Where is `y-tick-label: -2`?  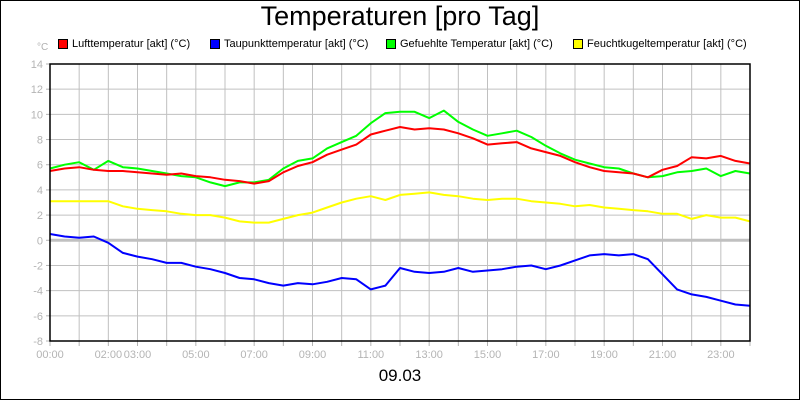
y-tick-label: -2 is located at coordinates (38, 266).